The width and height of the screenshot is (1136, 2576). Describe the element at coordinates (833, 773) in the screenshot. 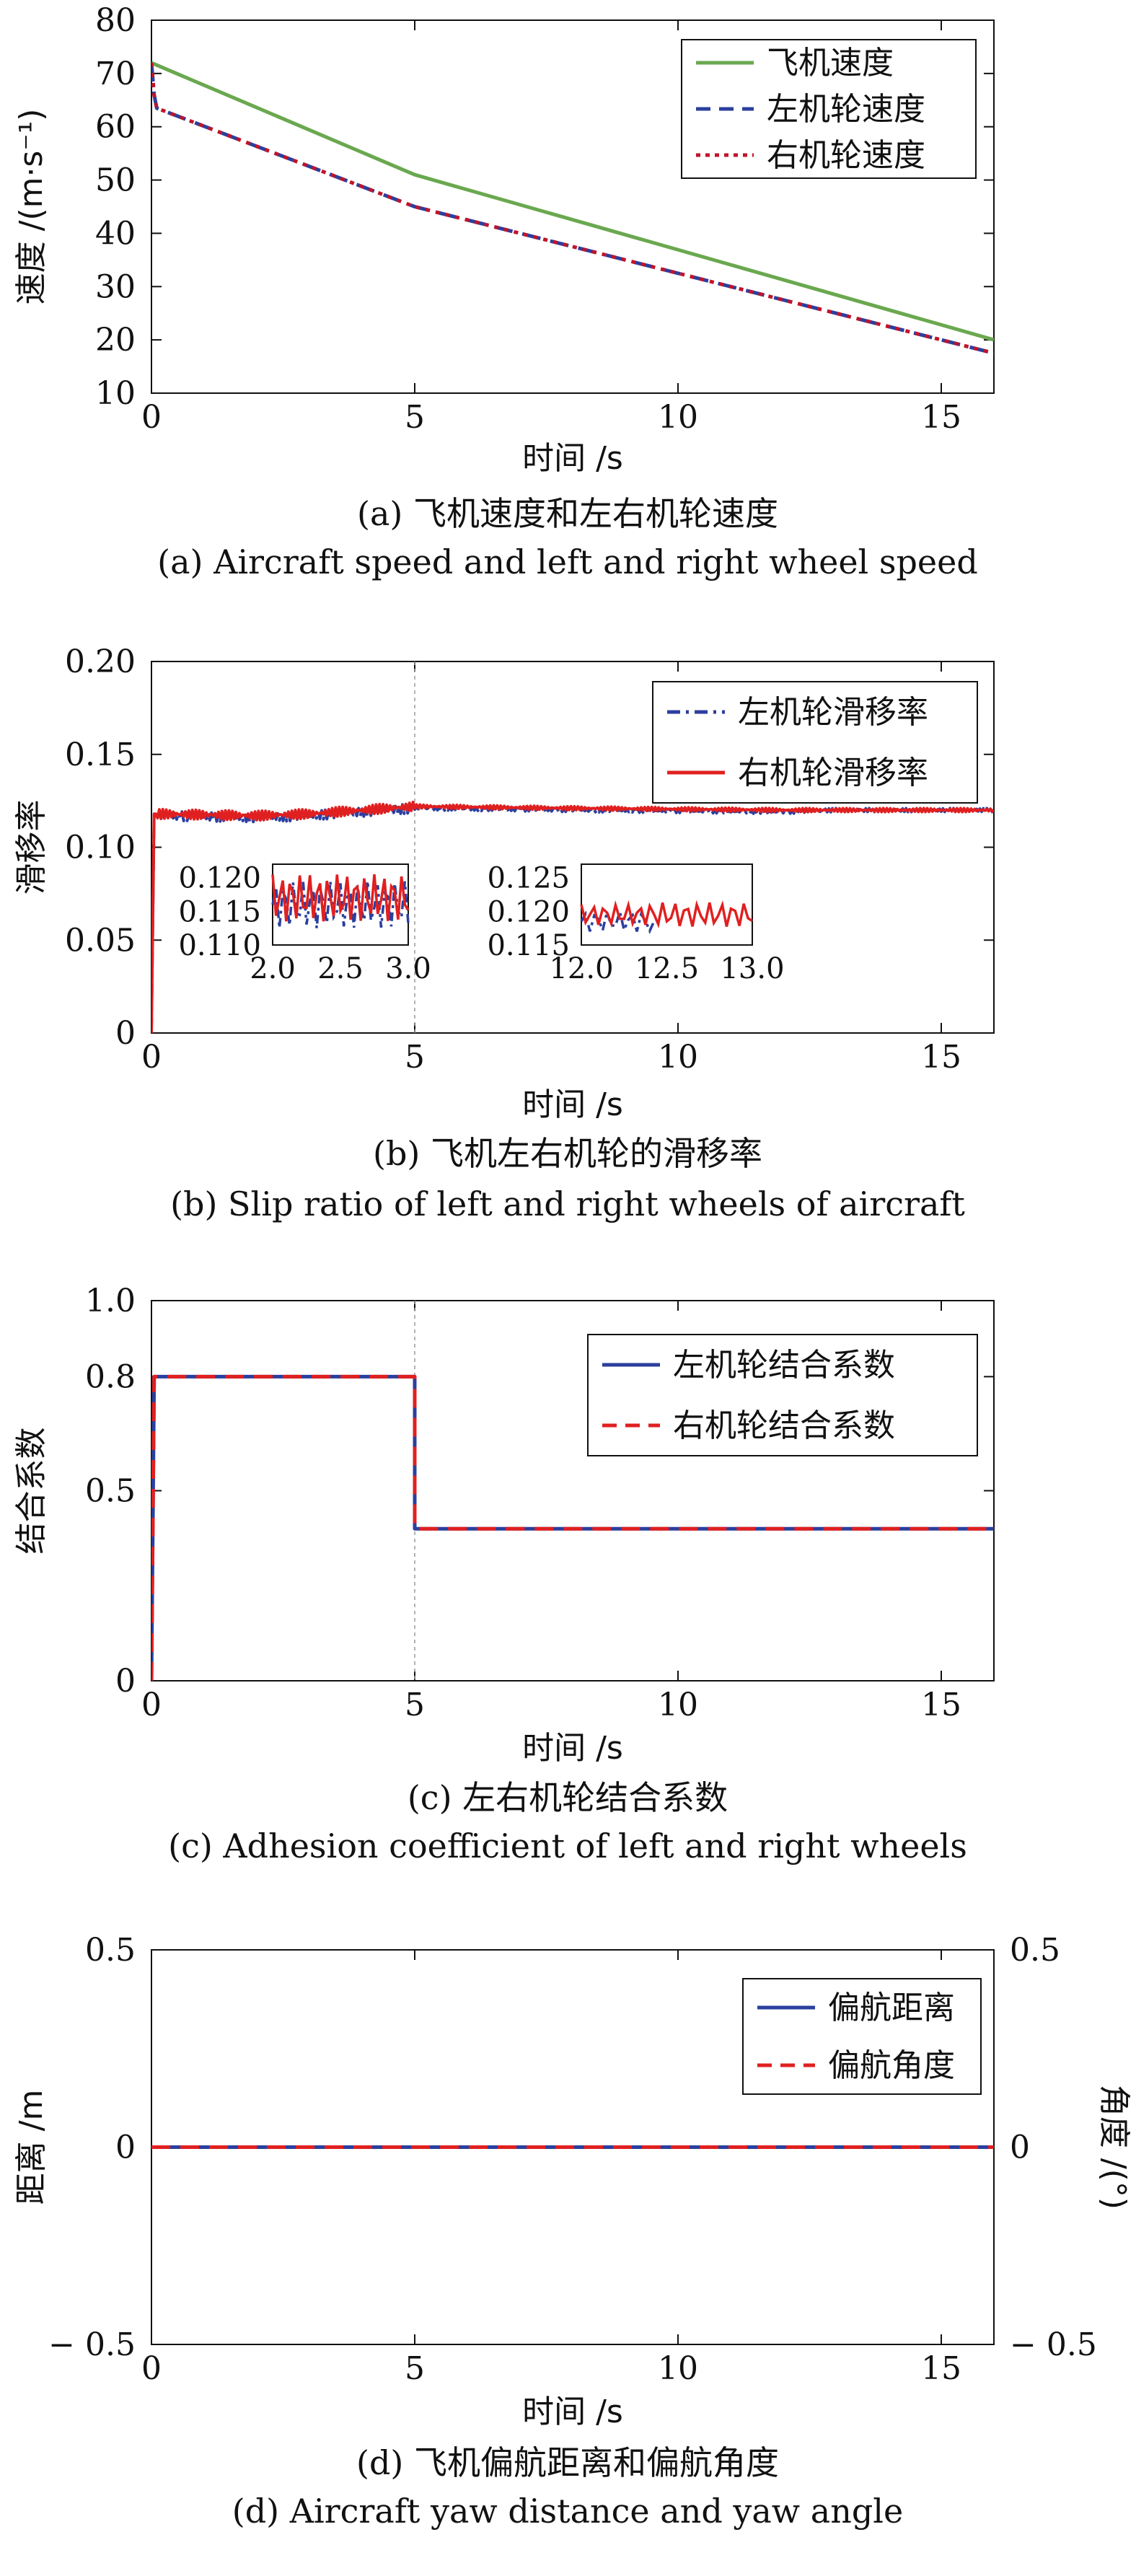

I see `legend-label: 右机轮滑移率` at that location.